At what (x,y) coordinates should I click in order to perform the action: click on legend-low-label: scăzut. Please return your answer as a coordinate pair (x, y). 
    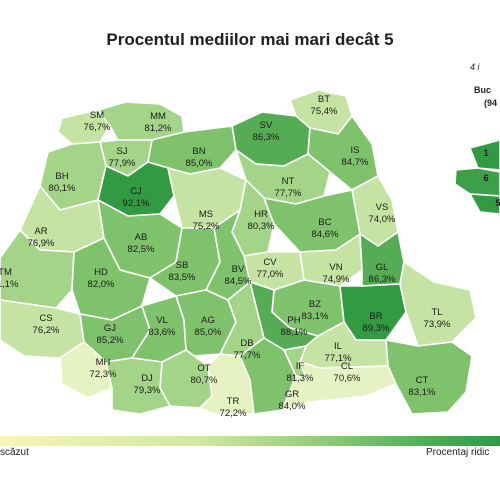
    Looking at the image, I should click on (14, 452).